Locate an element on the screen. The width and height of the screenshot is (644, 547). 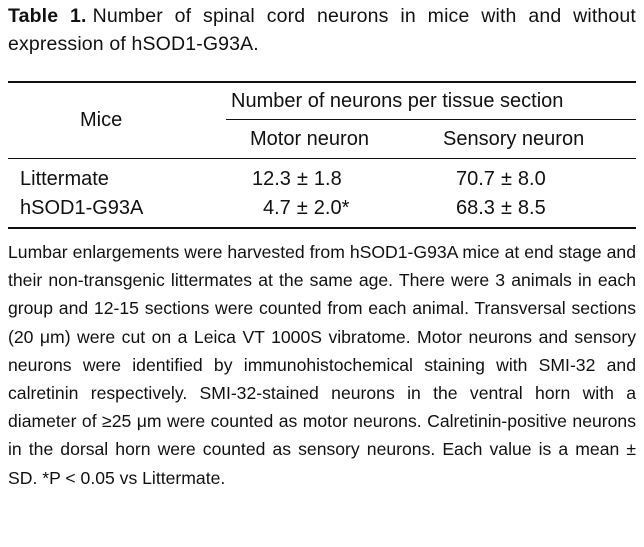
column-header-sensory: Sensory neuron is located at coordinates (514, 139).